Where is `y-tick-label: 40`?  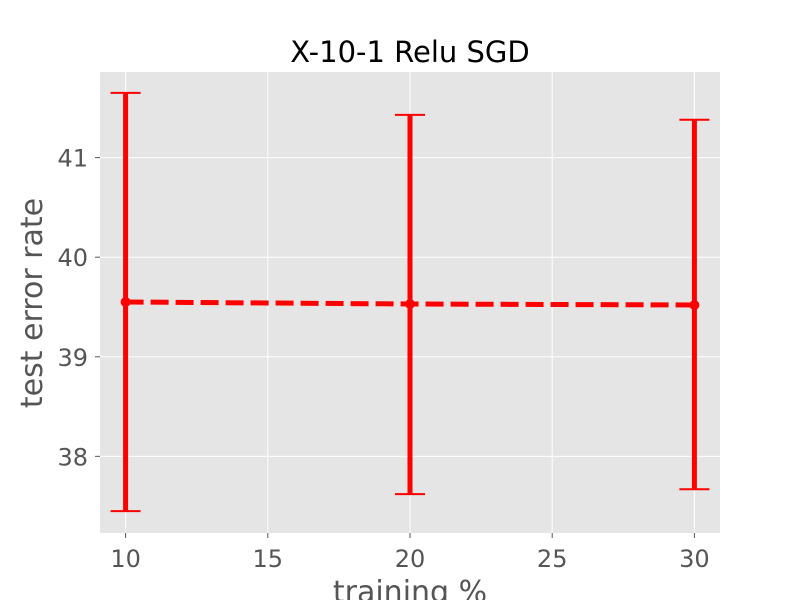
y-tick-label: 40 is located at coordinates (72, 258).